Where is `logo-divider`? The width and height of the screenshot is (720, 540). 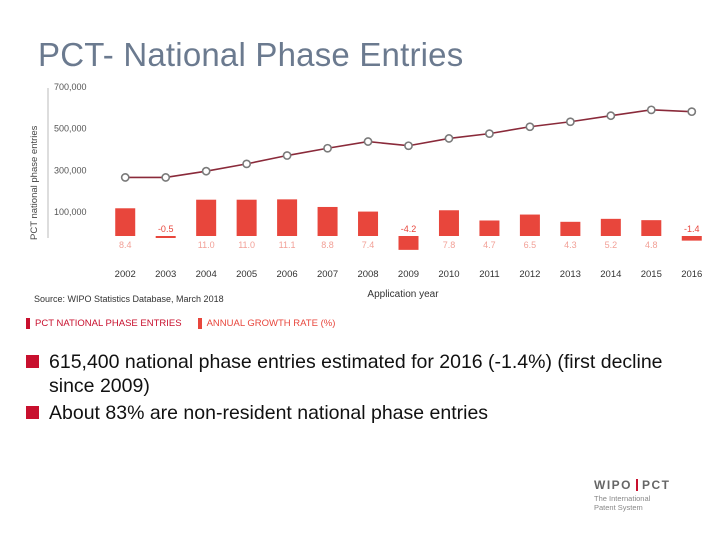
logo-divider is located at coordinates (637, 485).